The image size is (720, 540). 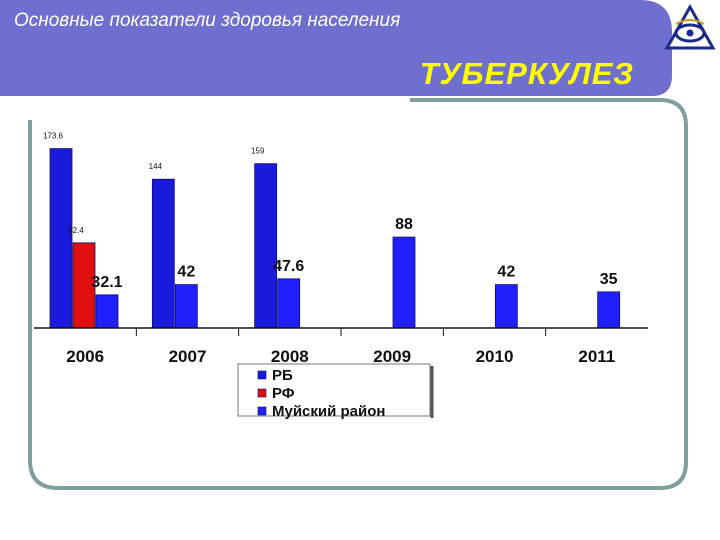 What do you see at coordinates (495, 356) in the screenshot?
I see `x-tick-label: 2010` at bounding box center [495, 356].